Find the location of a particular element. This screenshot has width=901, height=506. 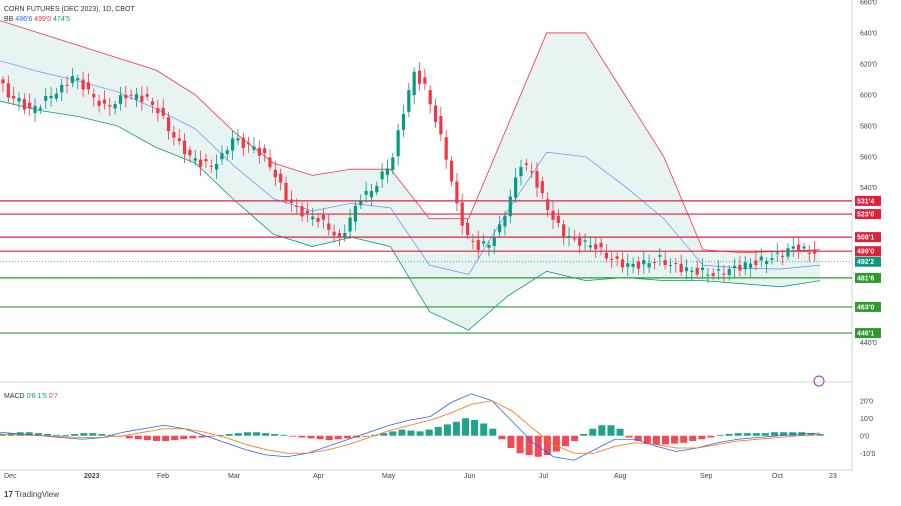

level-label-4: 492'2 is located at coordinates (865, 262).